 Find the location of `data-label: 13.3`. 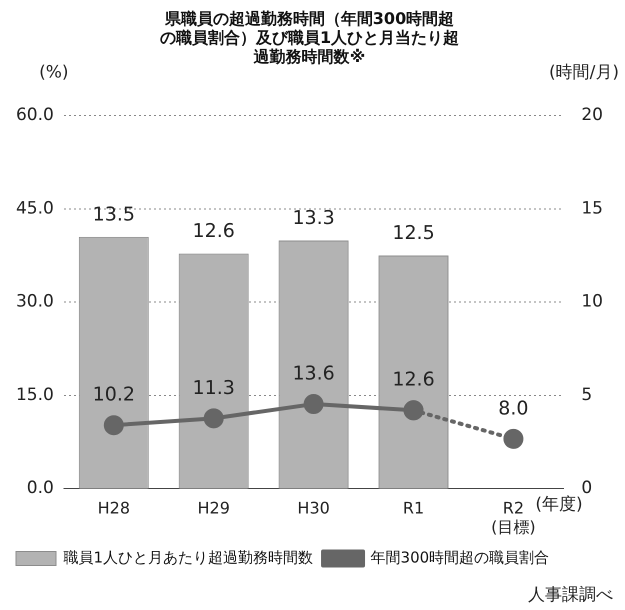

data-label: 13.3 is located at coordinates (313, 217).